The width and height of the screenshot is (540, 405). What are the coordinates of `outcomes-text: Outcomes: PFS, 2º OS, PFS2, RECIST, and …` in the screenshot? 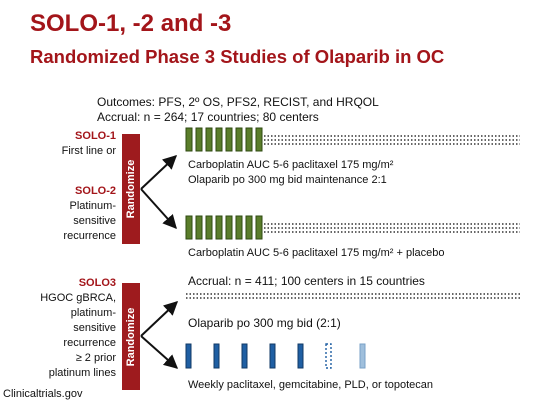 It's located at (238, 102).